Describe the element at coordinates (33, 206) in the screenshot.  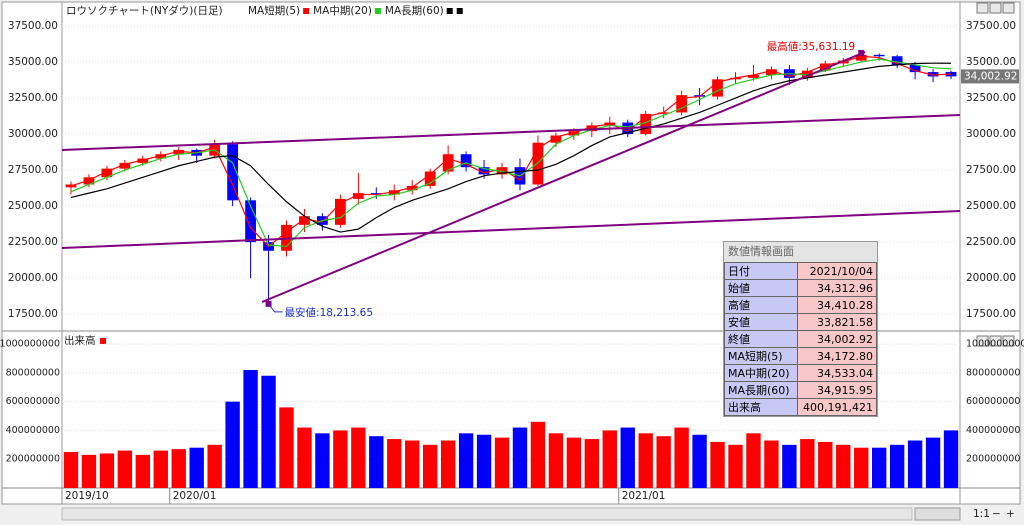
I see `y-tick-label: 25000.00` at that location.